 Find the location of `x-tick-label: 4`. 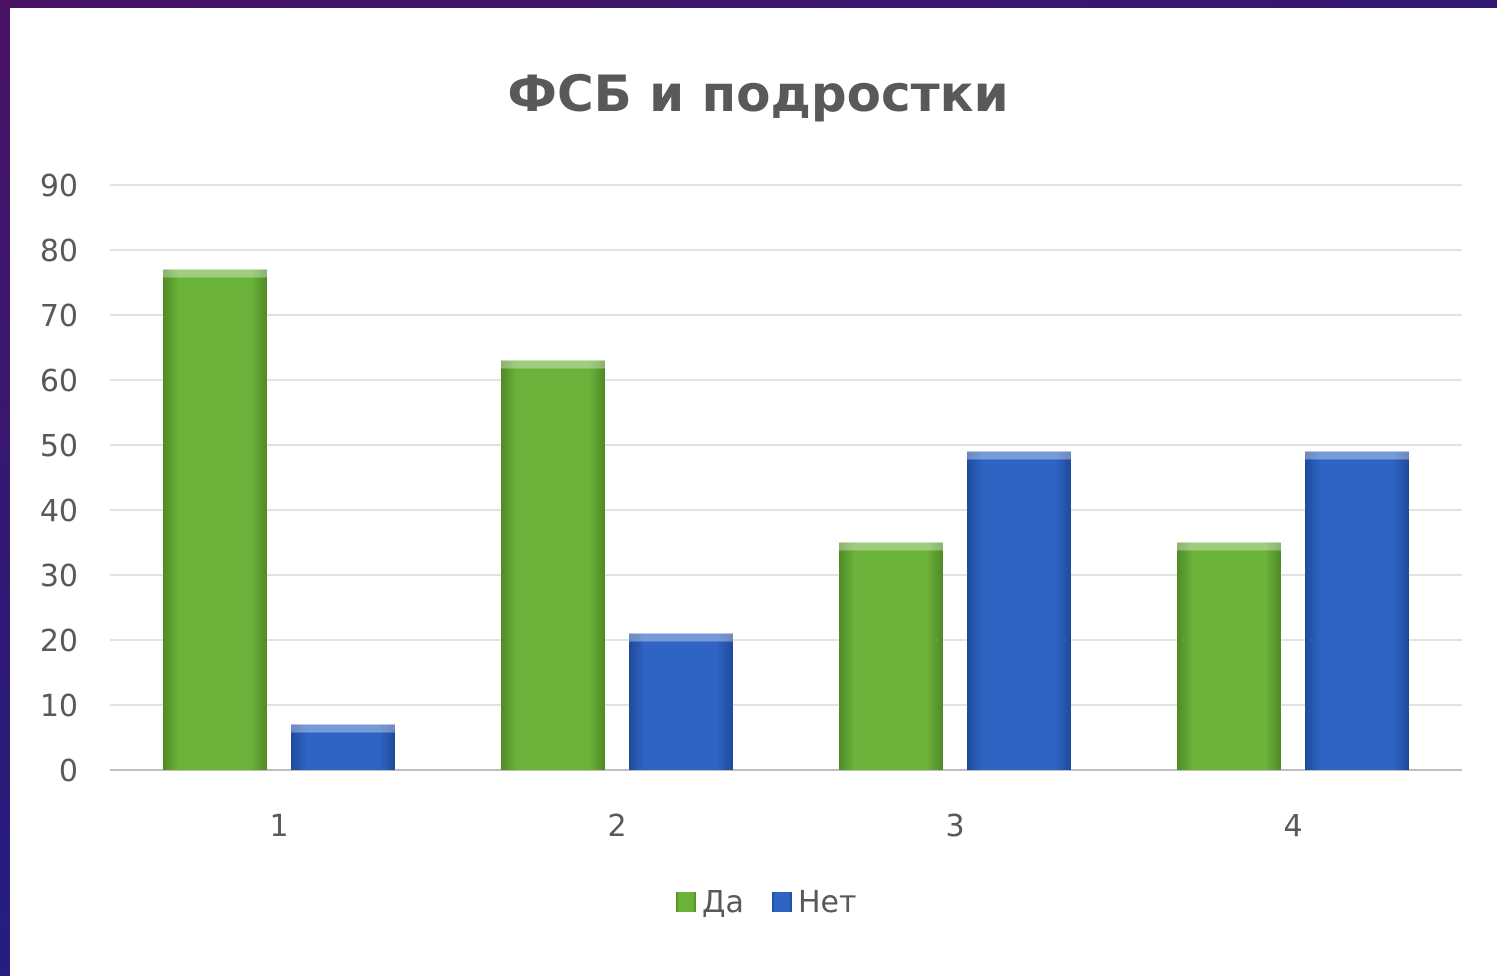

x-tick-label: 4 is located at coordinates (1292, 826).